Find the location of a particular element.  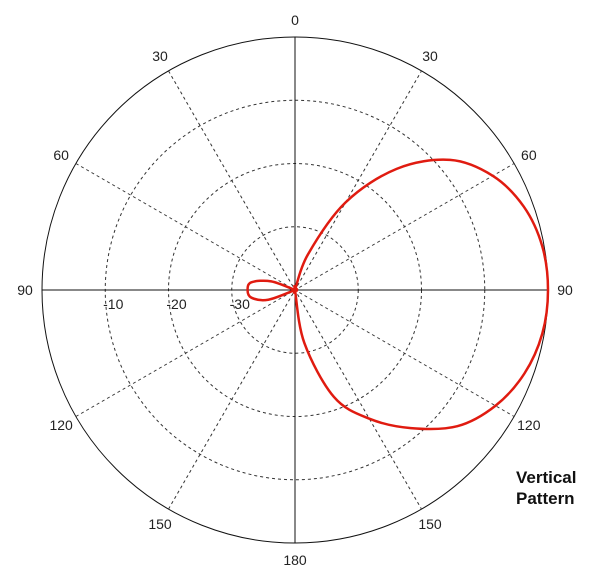

angle-label-3: 90 is located at coordinates (25, 290).